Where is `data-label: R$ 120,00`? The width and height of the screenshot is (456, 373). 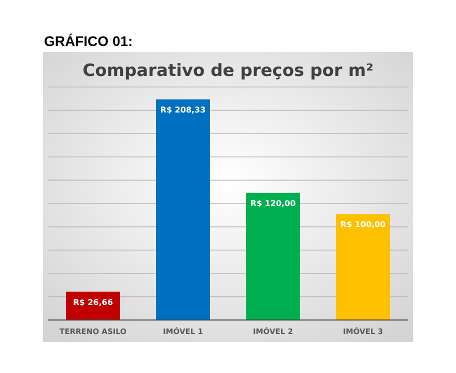
data-label: R$ 120,00 is located at coordinates (273, 203).